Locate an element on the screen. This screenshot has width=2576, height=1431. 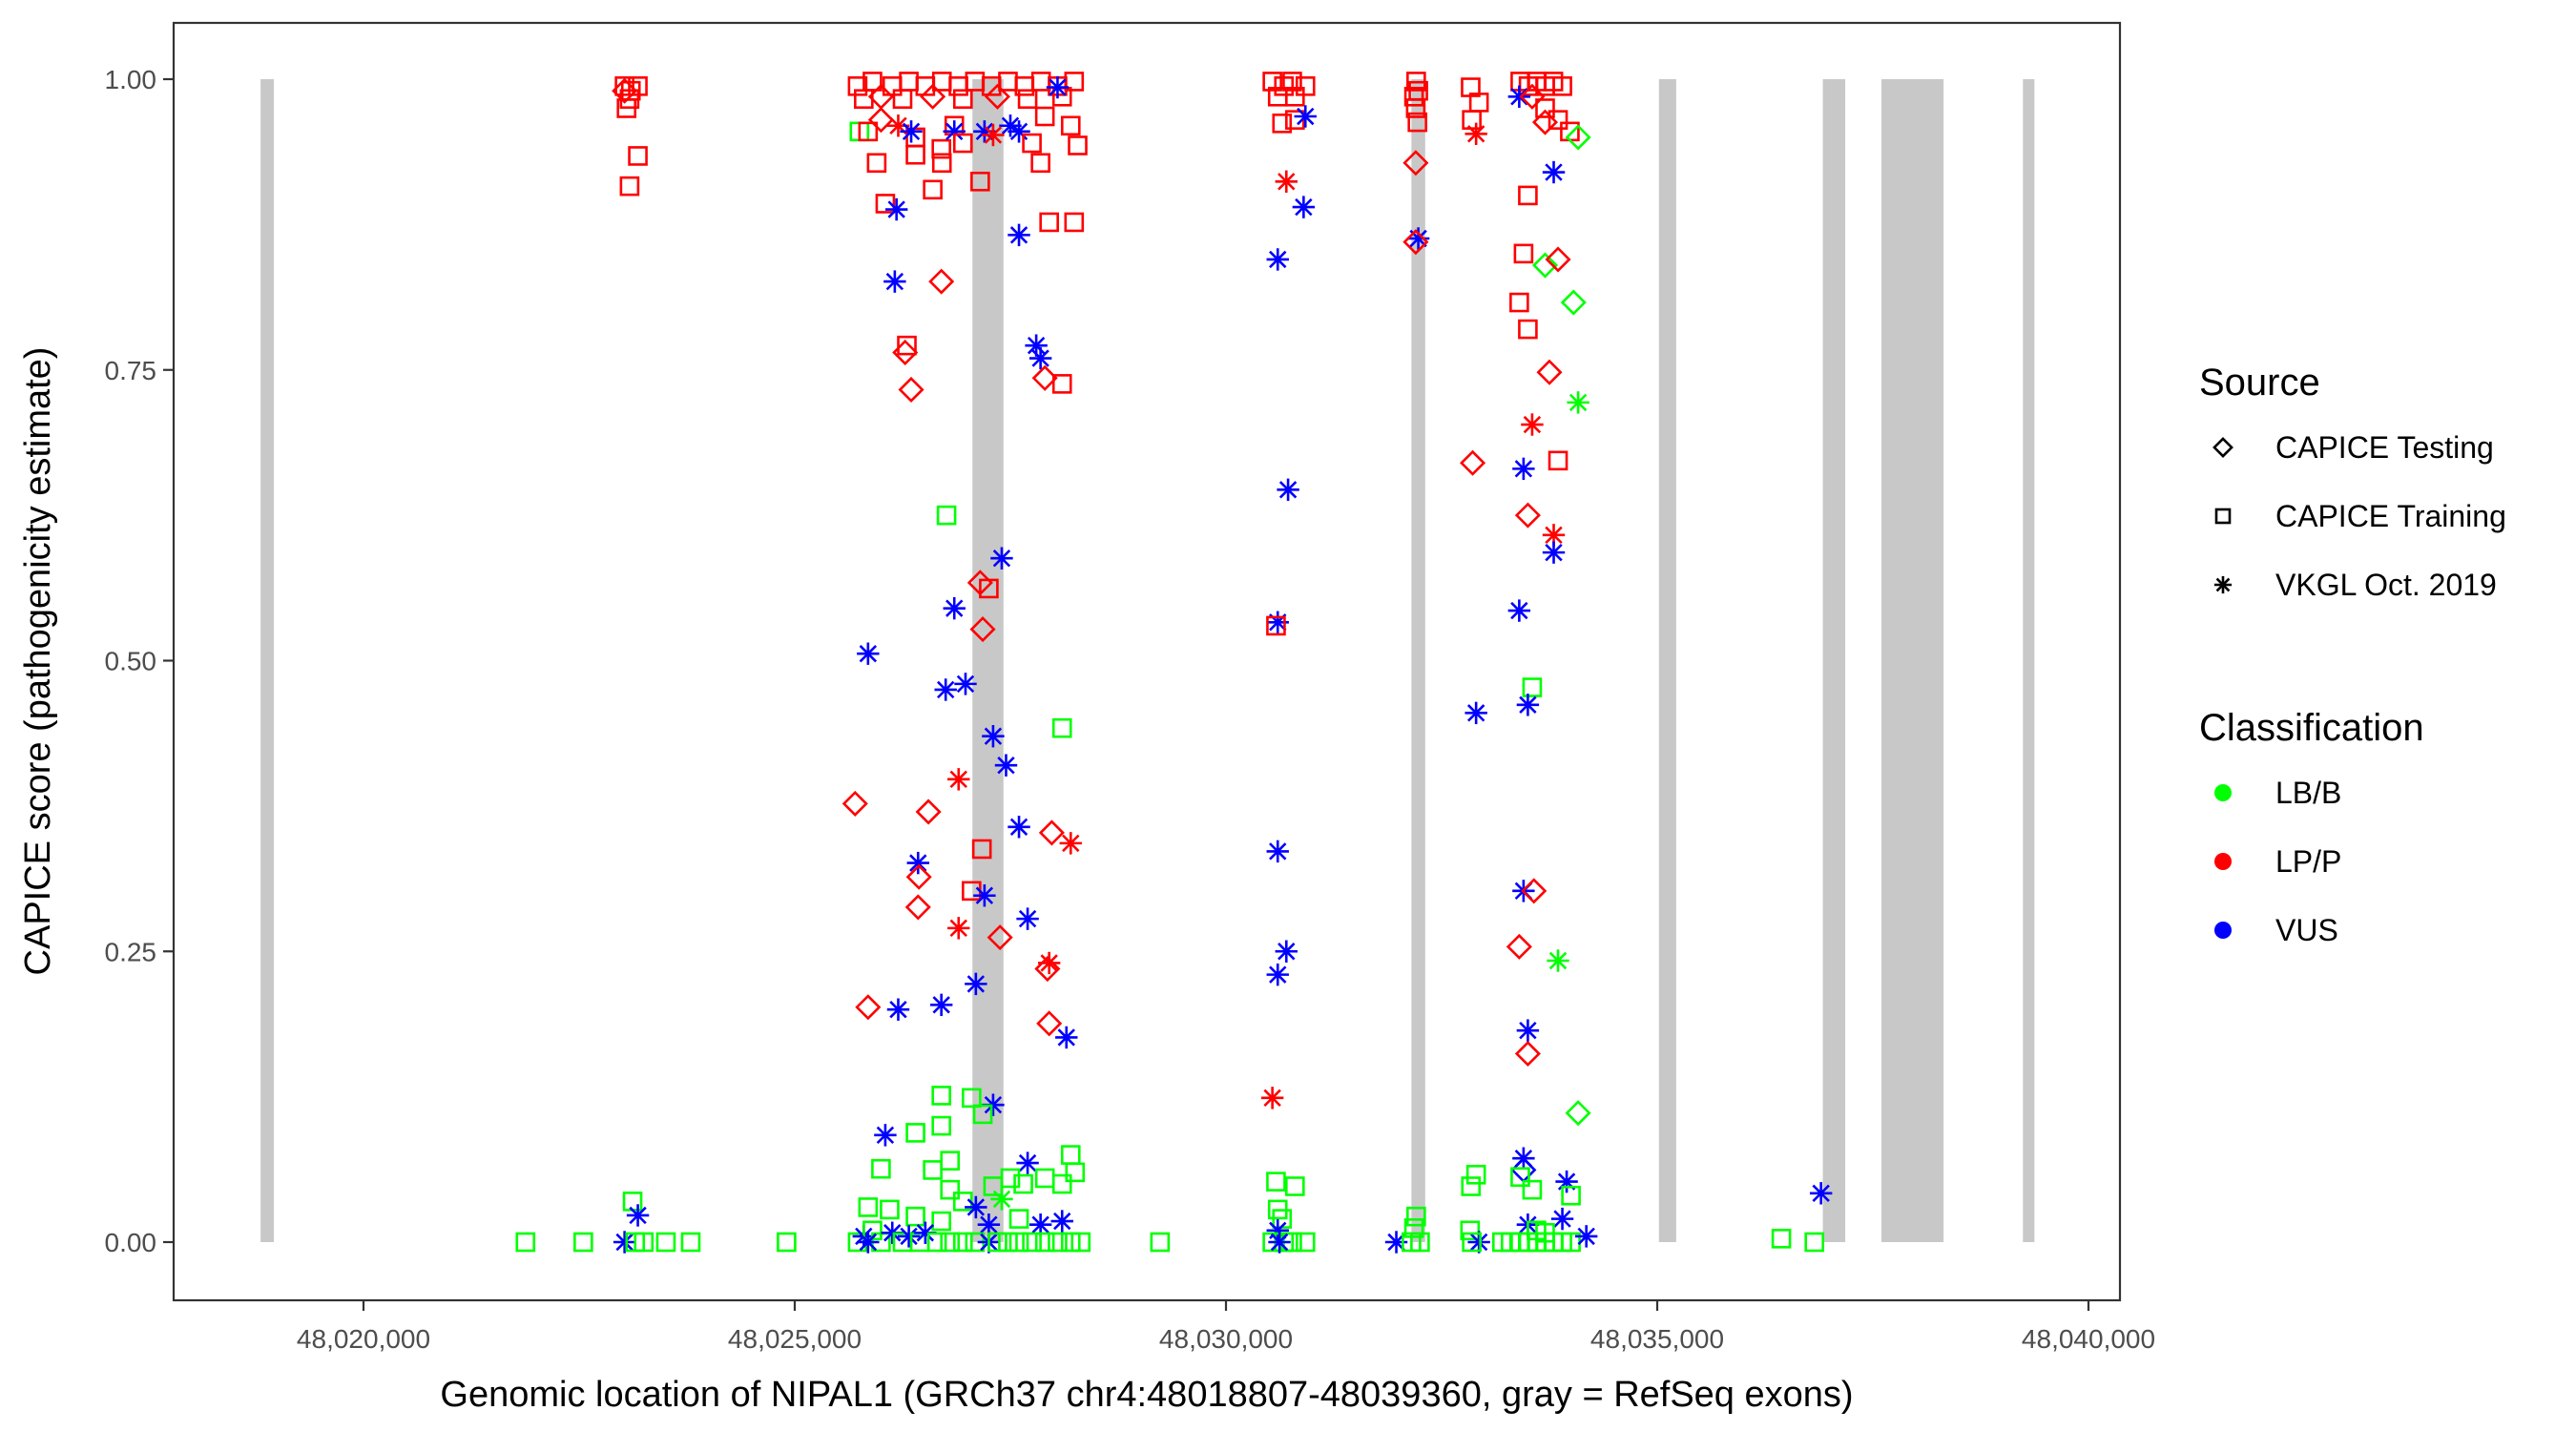
legend-class-label: LB/B is located at coordinates (2308, 793).